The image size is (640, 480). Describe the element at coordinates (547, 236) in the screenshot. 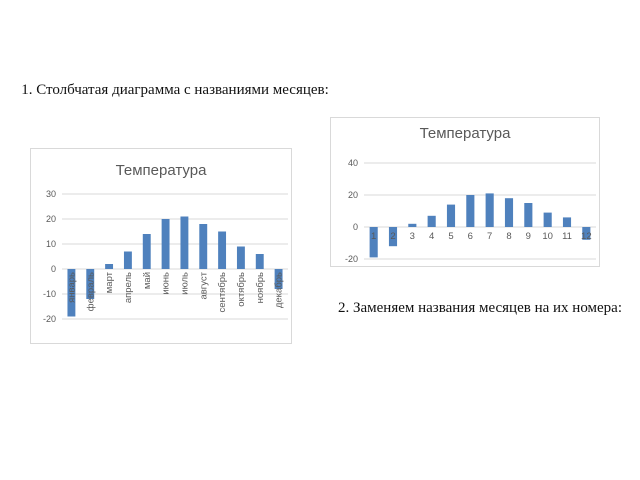

I see `x-tick-label: 10` at that location.